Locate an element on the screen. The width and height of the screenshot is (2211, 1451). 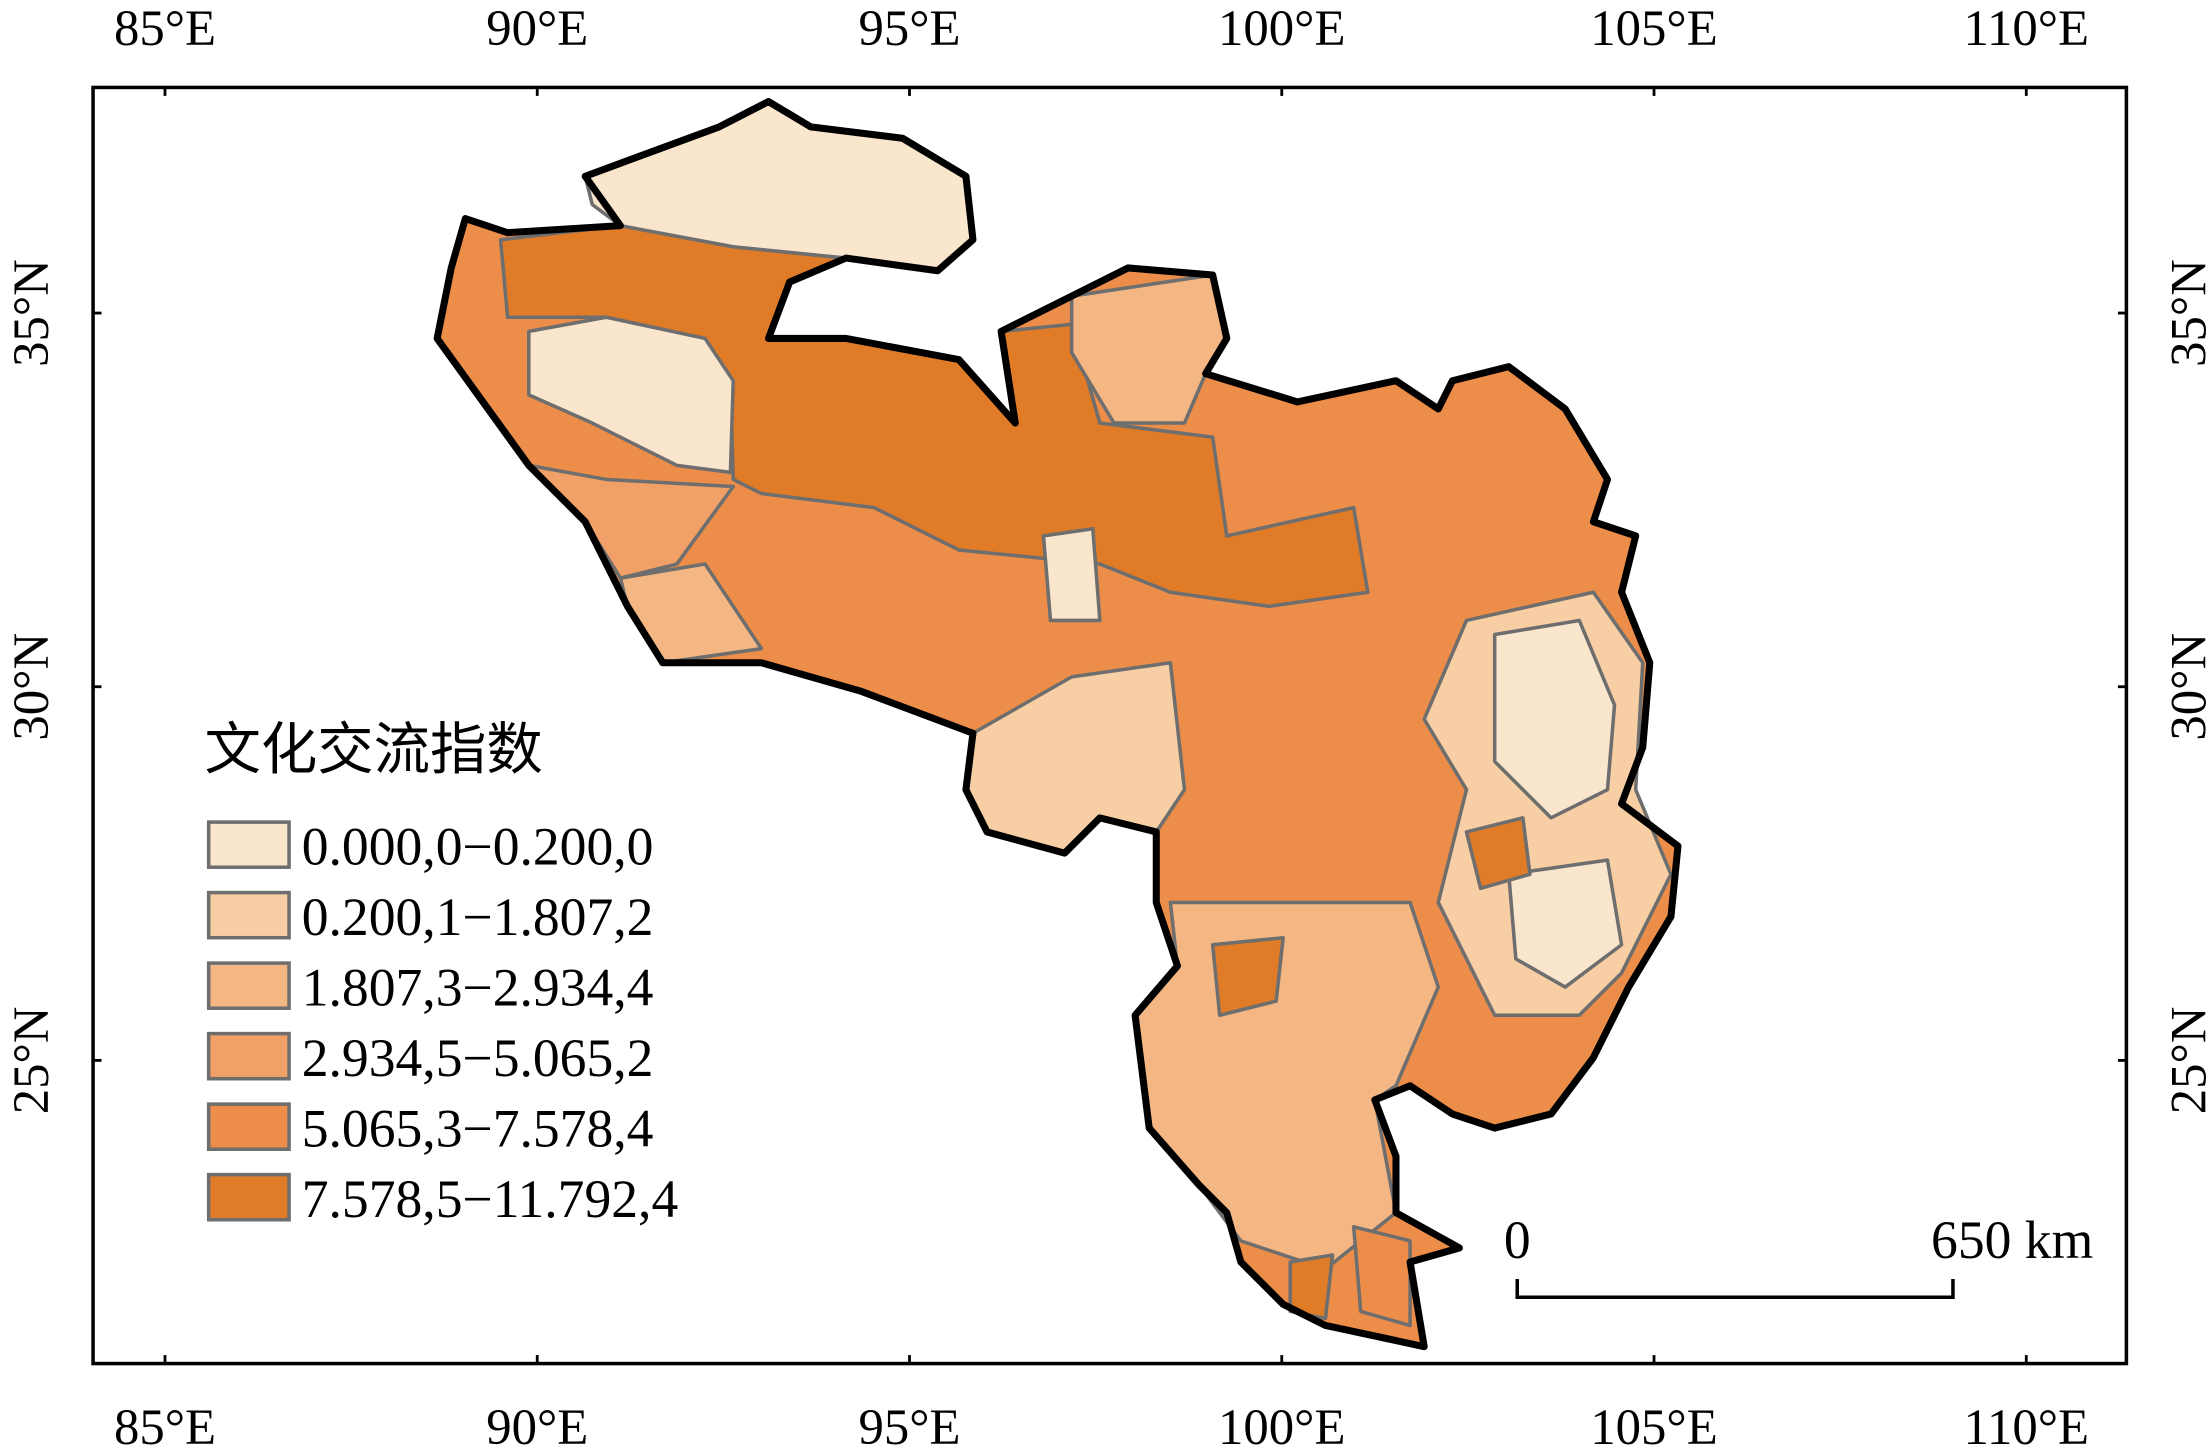
lat-tick-label-left: 30°N is located at coordinates (31, 687).